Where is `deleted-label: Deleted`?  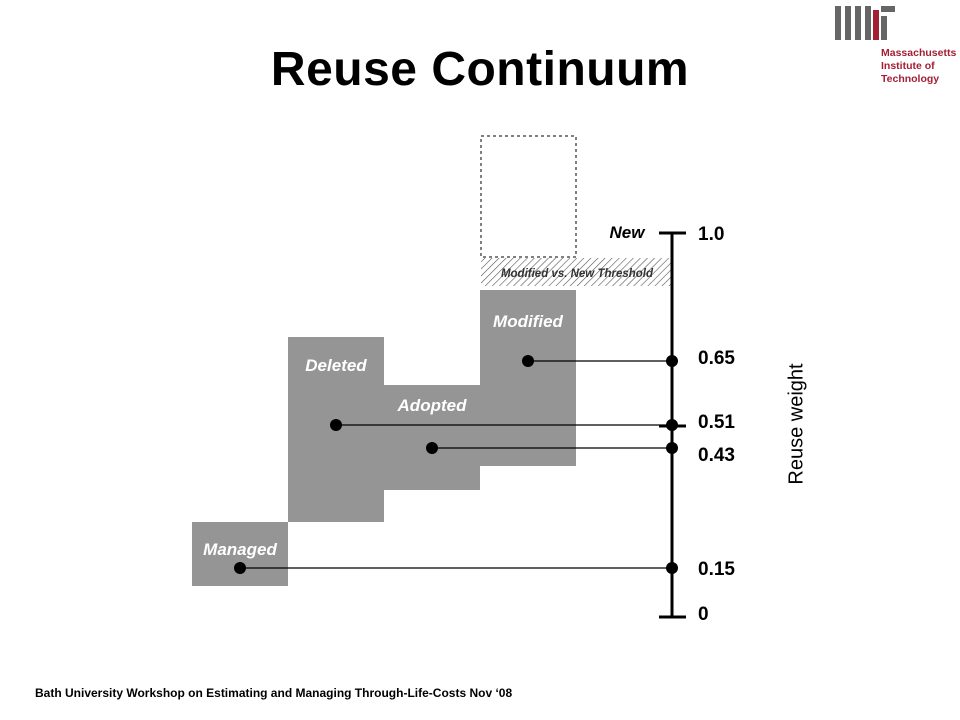
deleted-label: Deleted is located at coordinates (336, 365).